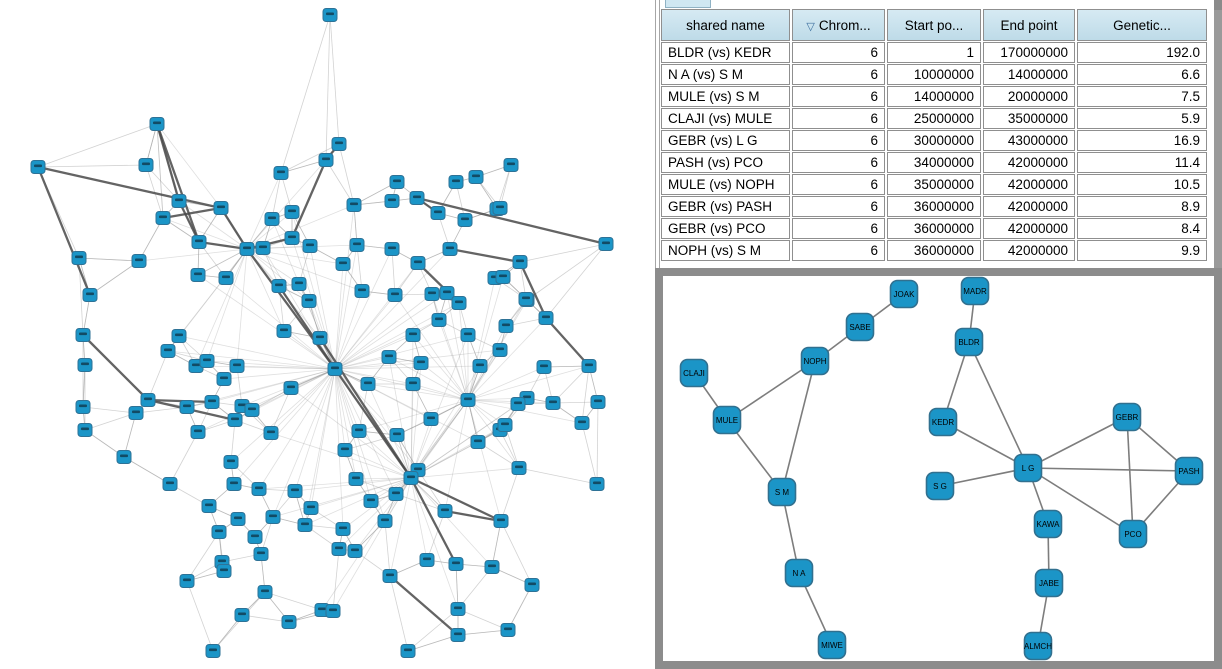 Image resolution: width=1222 pixels, height=669 pixels. Describe the element at coordinates (1142, 206) in the screenshot. I see `table-cell: 8.9` at that location.